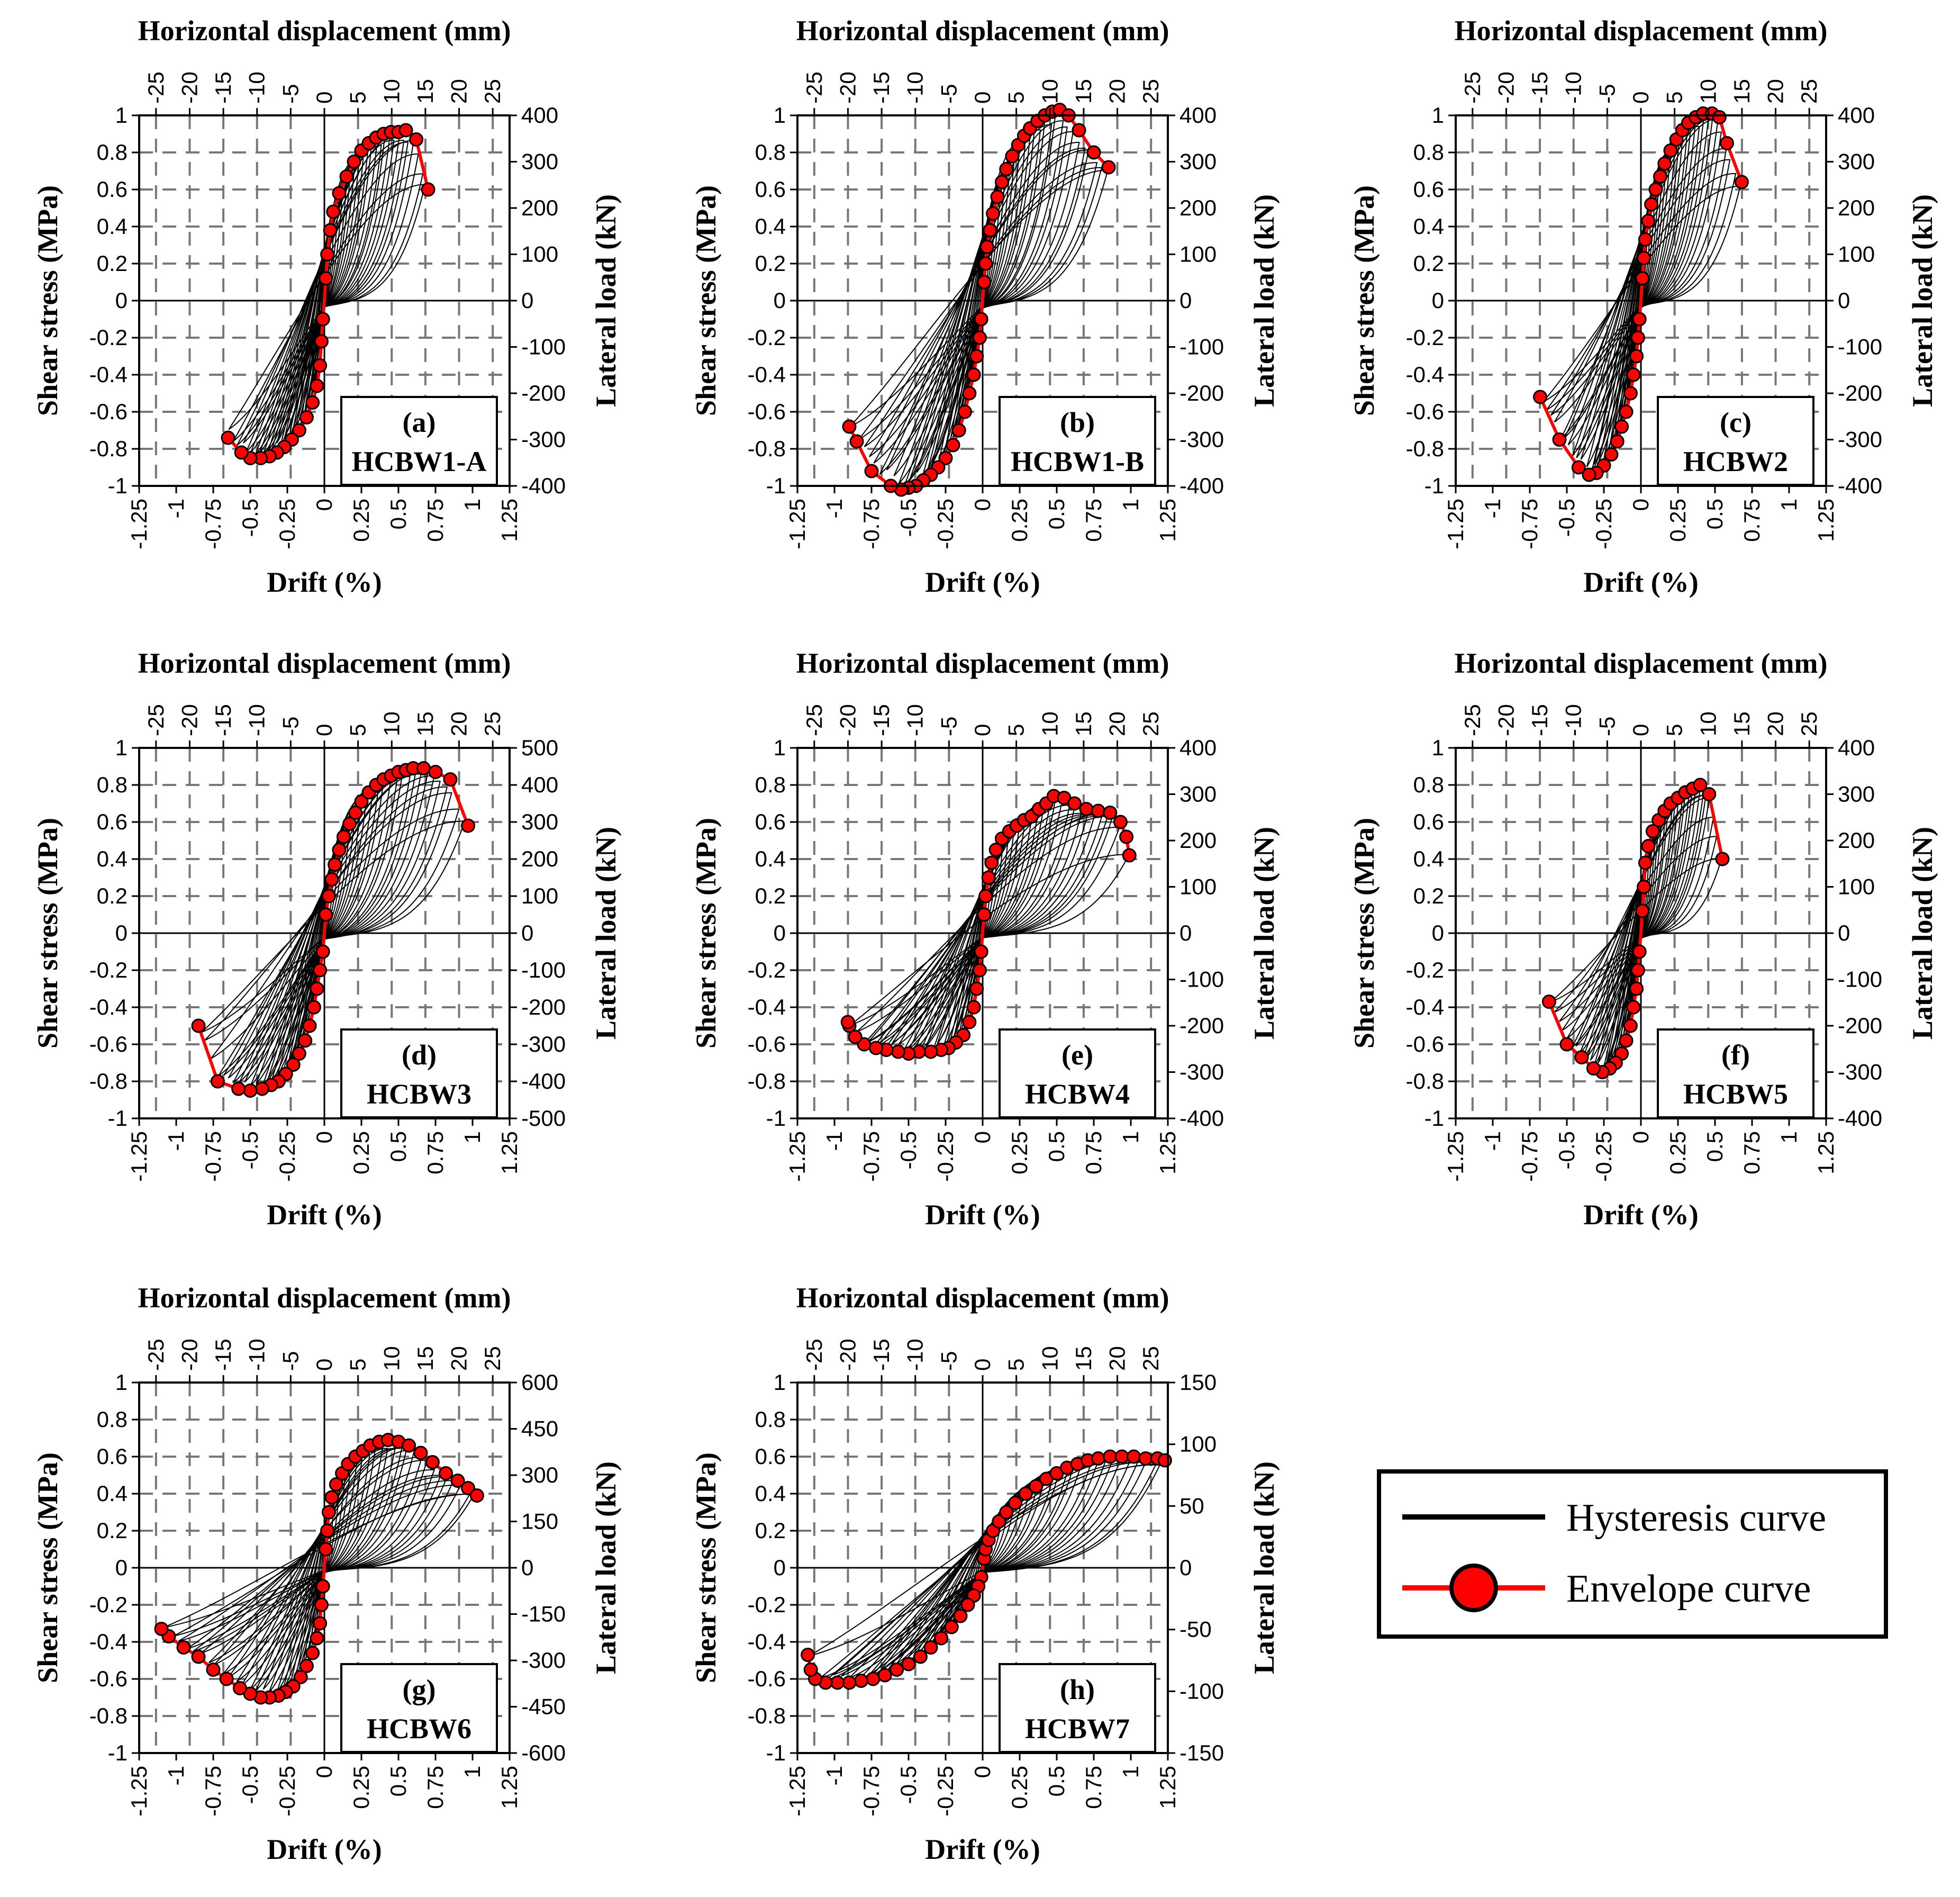 Image resolution: width=1960 pixels, height=1897 pixels. Describe the element at coordinates (419, 1708) in the screenshot. I see `panel-label-box` at that location.